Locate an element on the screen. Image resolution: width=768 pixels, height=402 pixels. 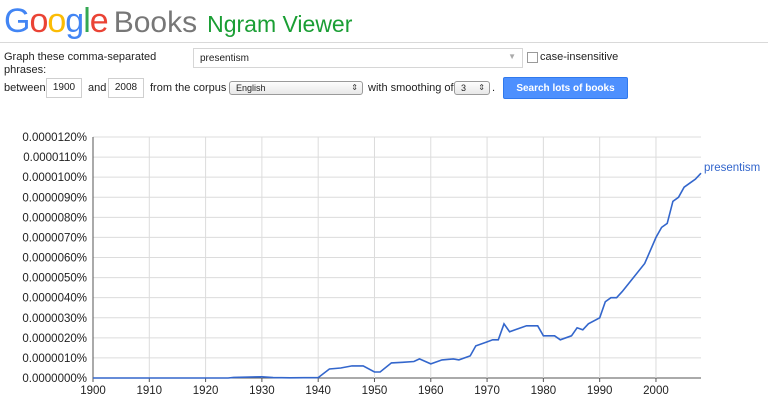
x-tick-label: 1940 is located at coordinates (318, 391).